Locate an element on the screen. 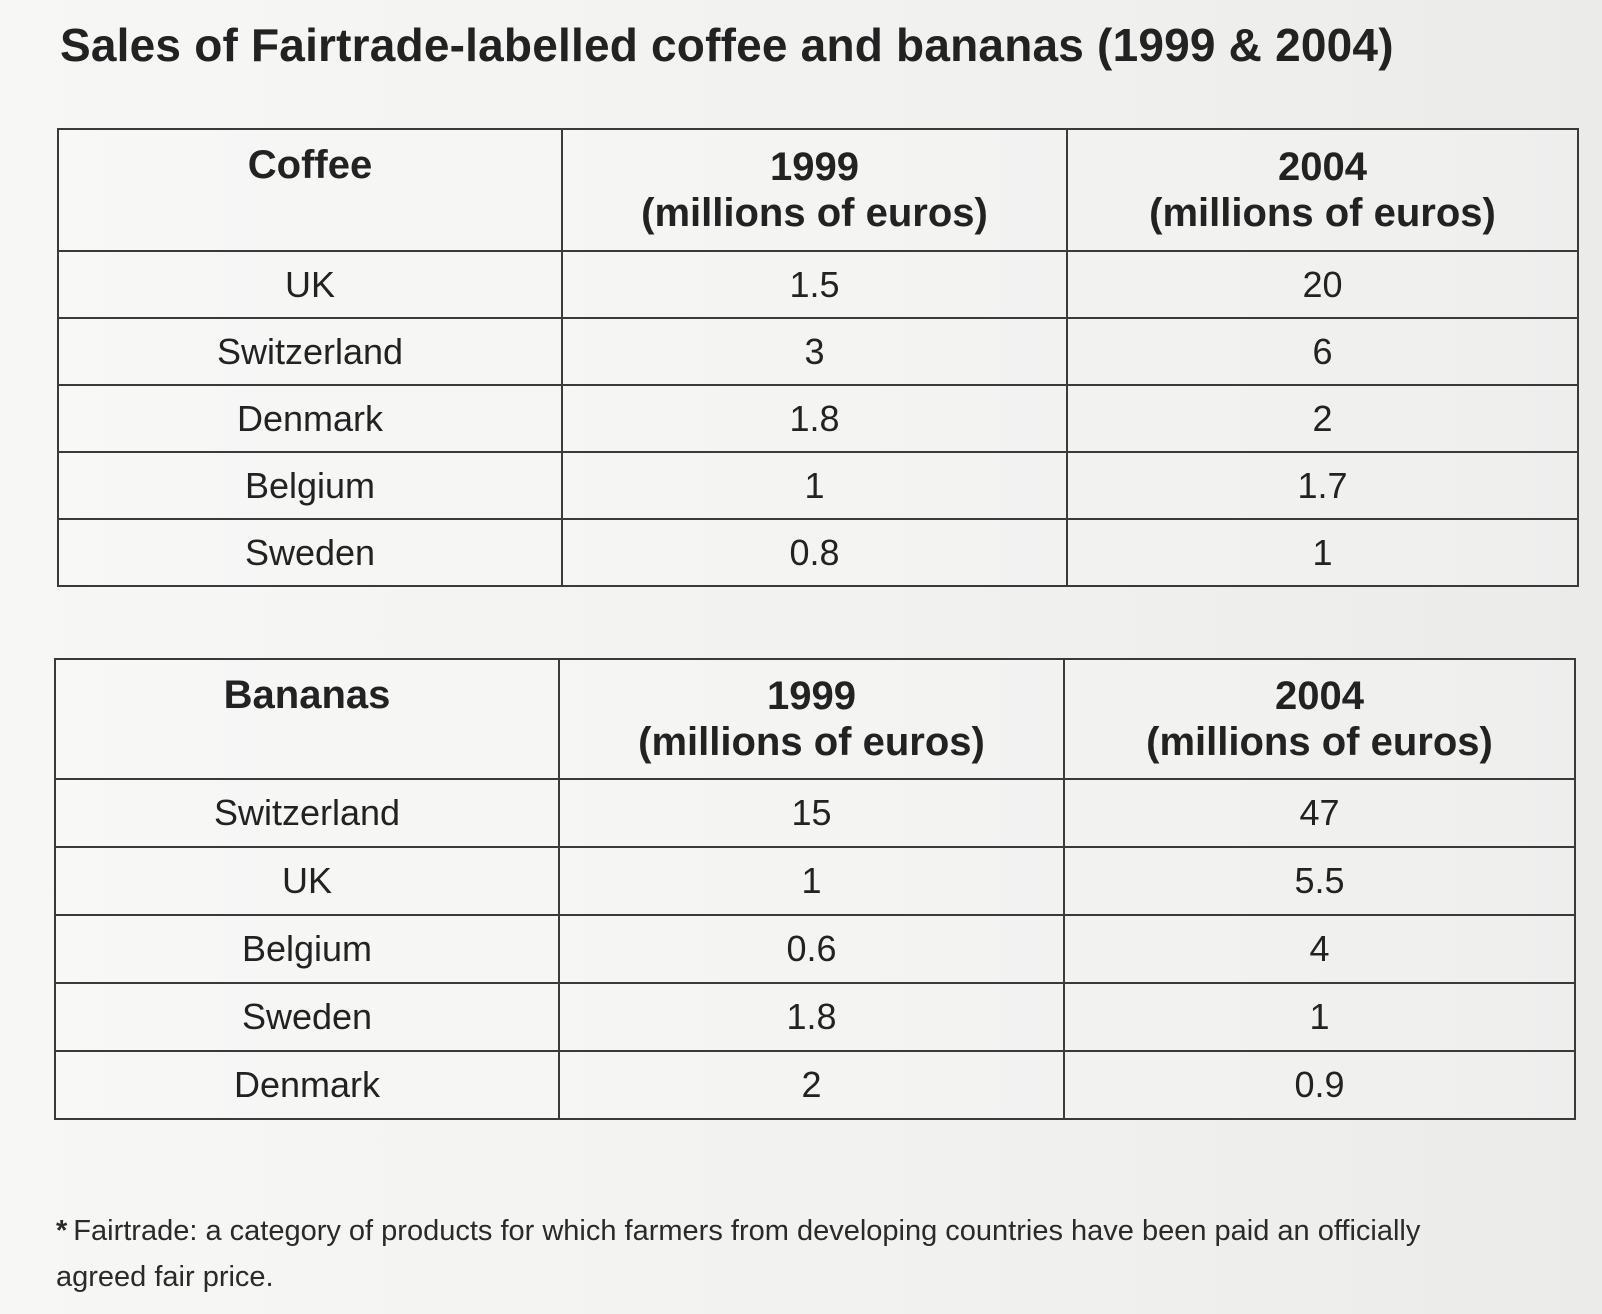 The image size is (1602, 1314). table-row: Belgium 1 1.7 is located at coordinates (818, 485).